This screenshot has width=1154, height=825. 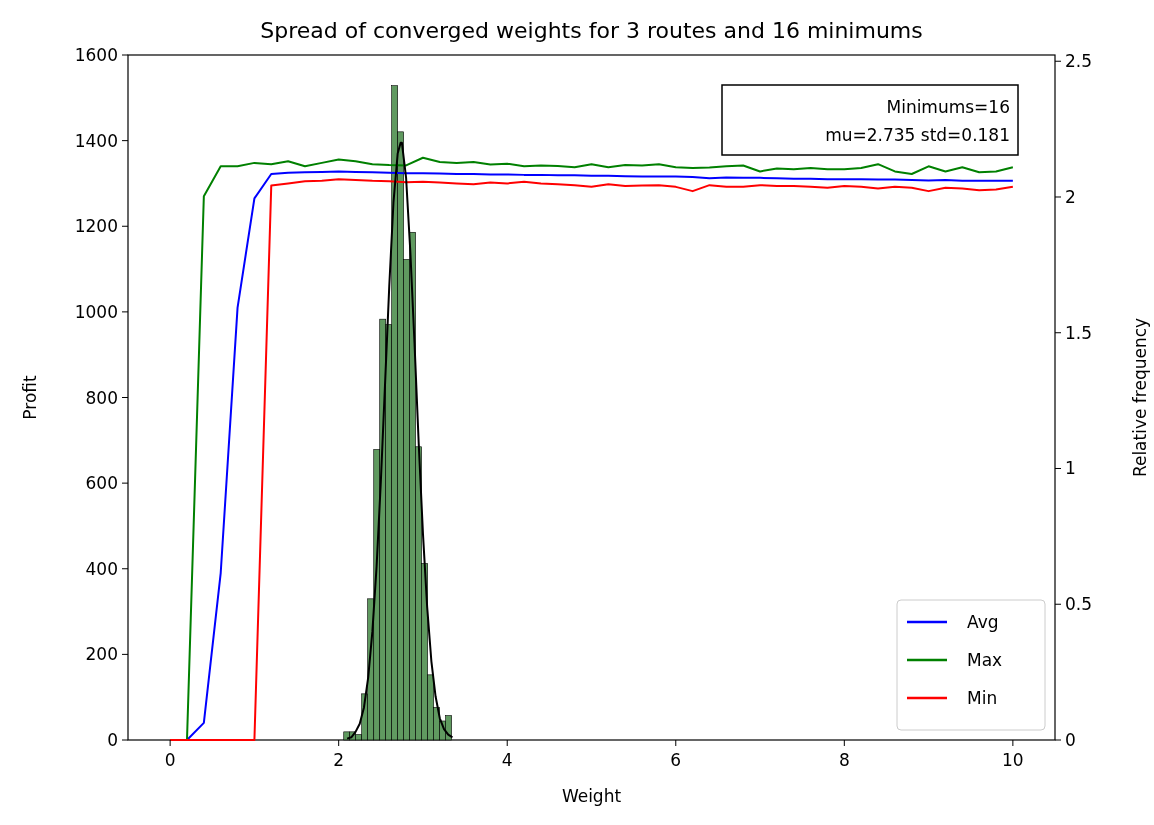 What do you see at coordinates (844, 760) in the screenshot?
I see `x-tick-label: 8` at bounding box center [844, 760].